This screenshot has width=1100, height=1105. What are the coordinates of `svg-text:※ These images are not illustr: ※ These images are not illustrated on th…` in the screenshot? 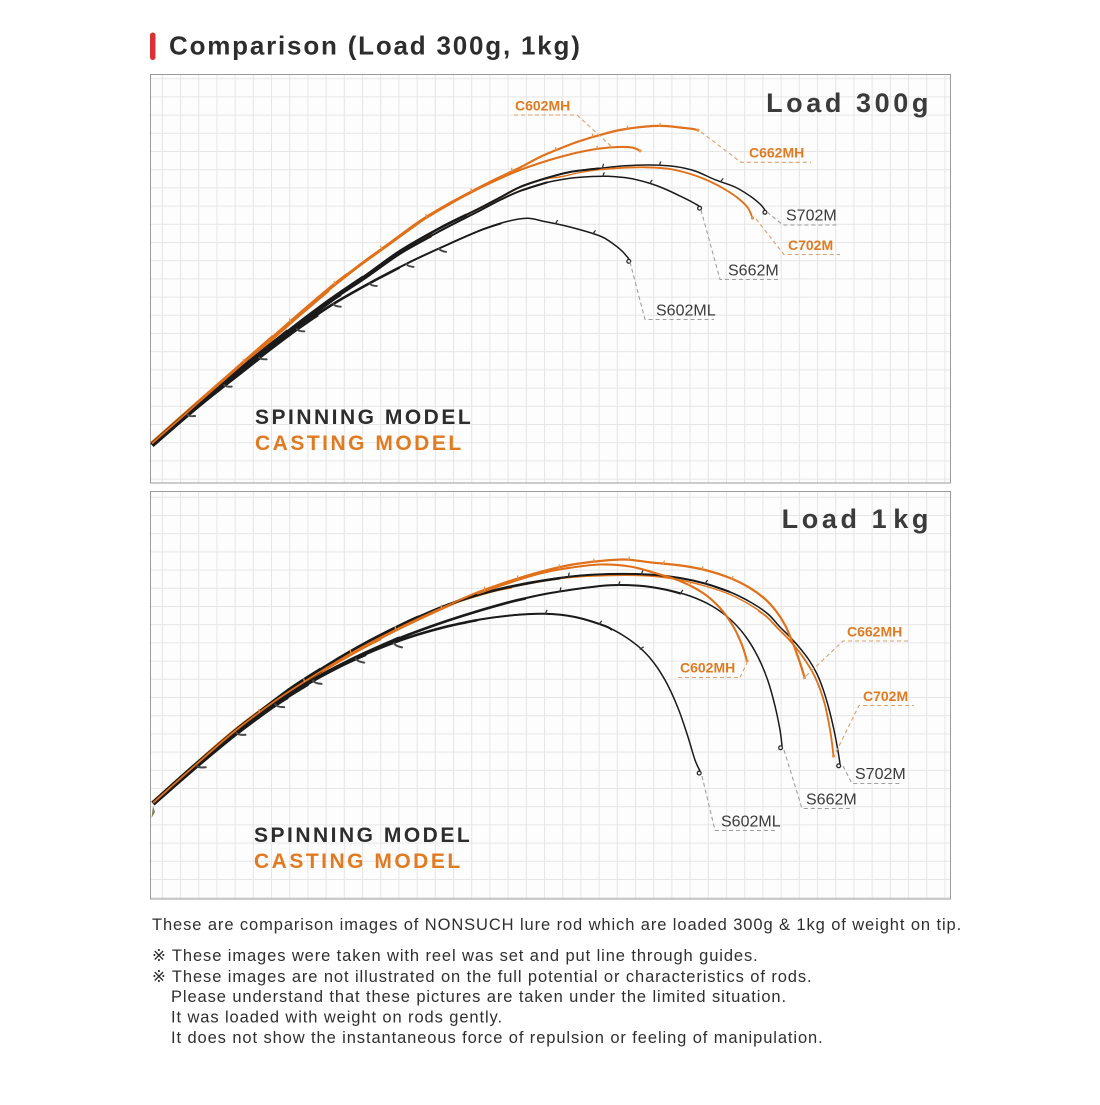 It's located at (482, 977).